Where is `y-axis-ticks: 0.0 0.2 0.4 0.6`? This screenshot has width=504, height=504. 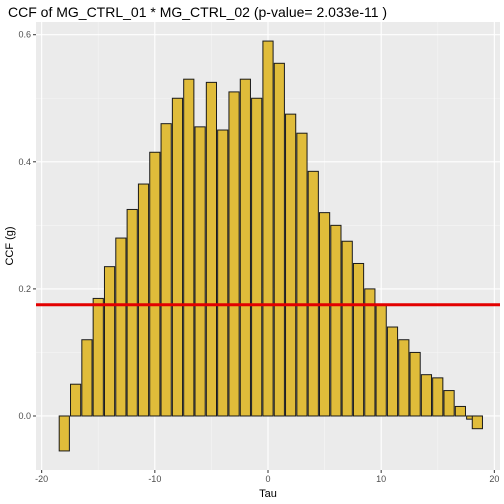
y-axis-ticks: 0.0 0.2 0.4 0.6 is located at coordinates (27, 225).